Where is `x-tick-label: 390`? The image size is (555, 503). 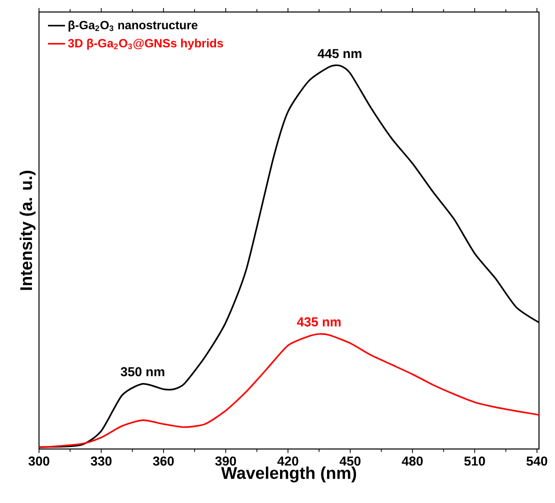
x-tick-label: 390 is located at coordinates (225, 461).